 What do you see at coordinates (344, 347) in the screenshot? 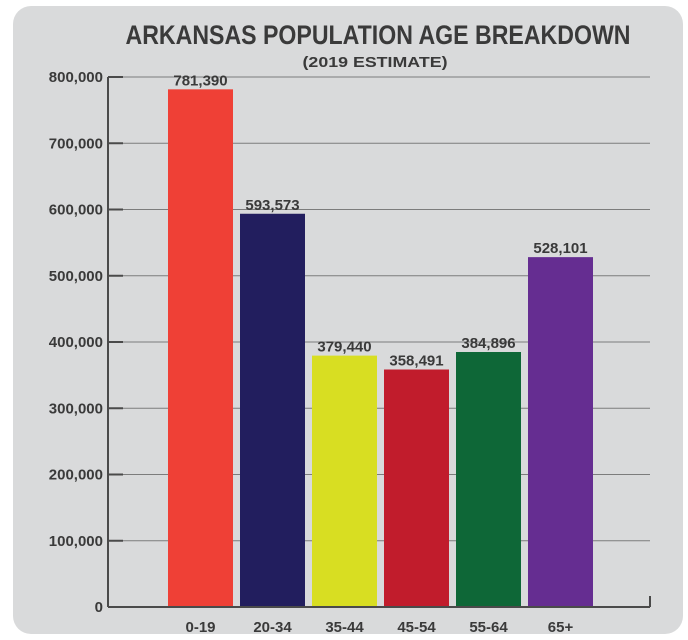
I see `data-label: 379,440` at bounding box center [344, 347].